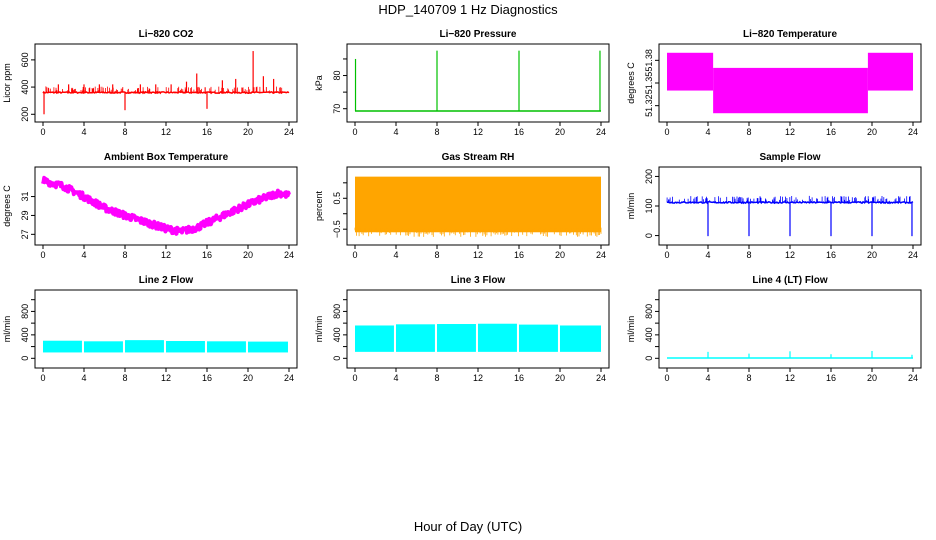 This screenshot has height=540, width=936. I want to click on panel-title: Line 2 Flow, so click(166, 280).